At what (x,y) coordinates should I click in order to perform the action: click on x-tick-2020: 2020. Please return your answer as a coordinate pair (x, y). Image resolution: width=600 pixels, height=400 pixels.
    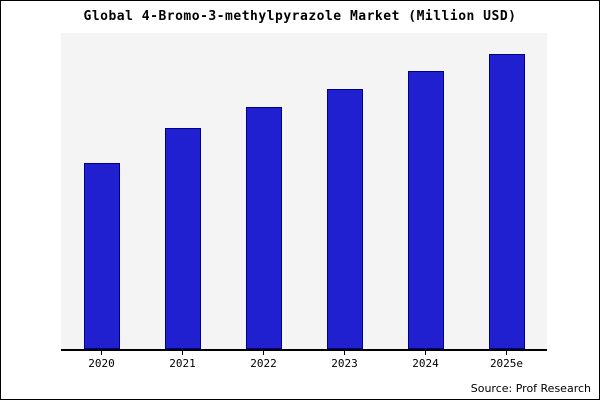
    Looking at the image, I should click on (101, 360).